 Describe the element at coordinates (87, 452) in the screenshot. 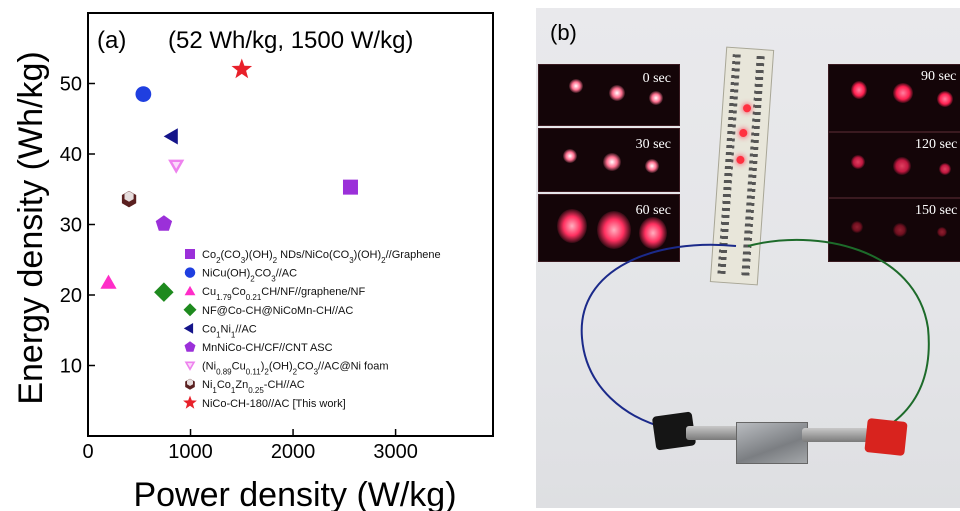

I see `x-tick-label: 0` at that location.